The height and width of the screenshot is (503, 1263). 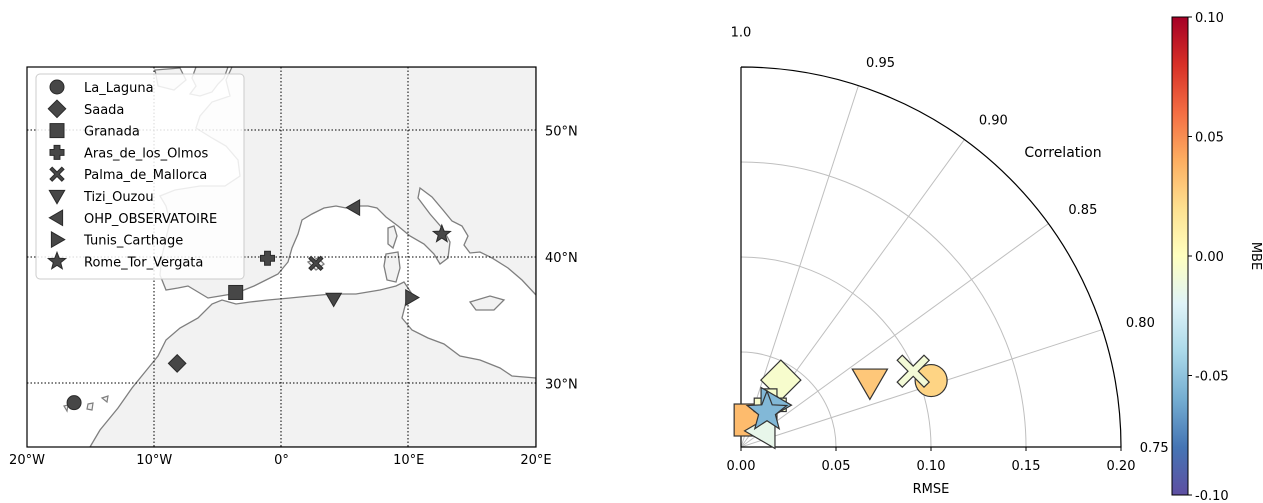 I want to click on colorbar-ticks: 0.10 0.05 0.00 -0.05 -0.10, so click(x=1208, y=257).